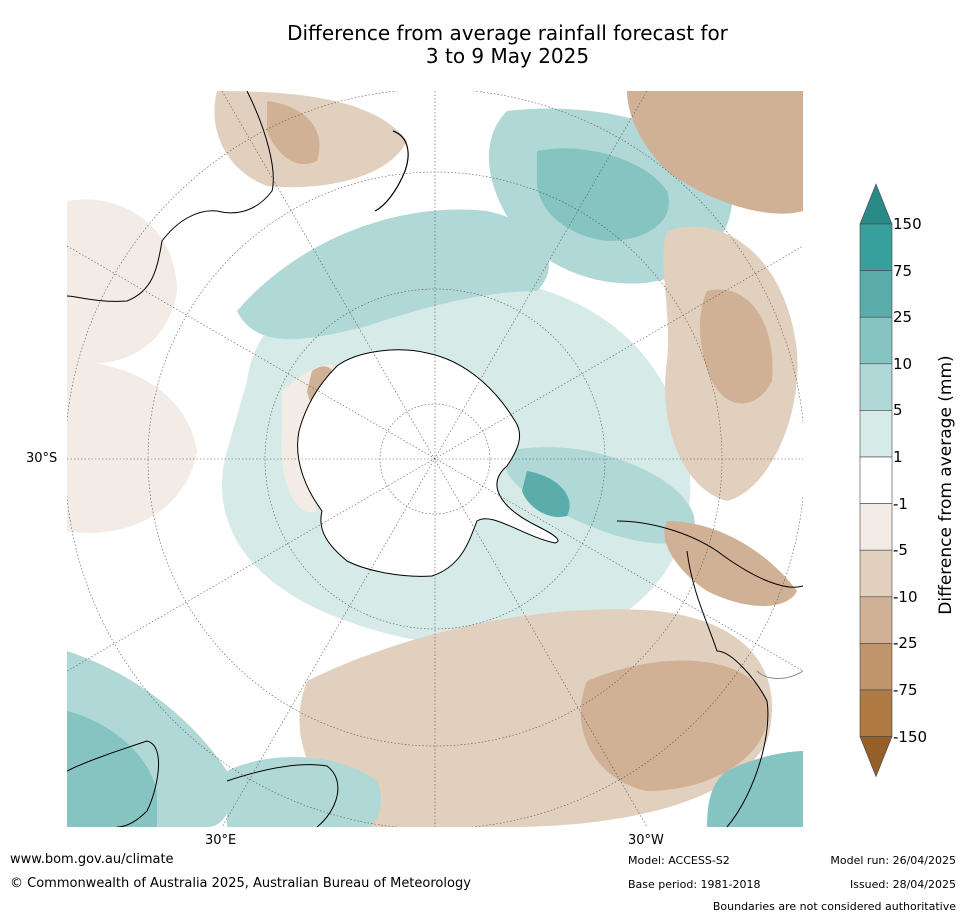 The width and height of the screenshot is (965, 919). Describe the element at coordinates (900, 550) in the screenshot. I see `legend-level-label: -5` at that location.